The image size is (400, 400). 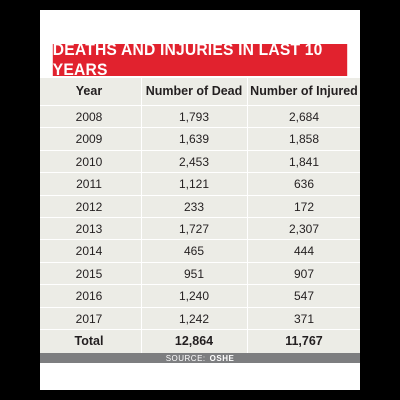 I want to click on year-cell: 2013, so click(x=89, y=229).